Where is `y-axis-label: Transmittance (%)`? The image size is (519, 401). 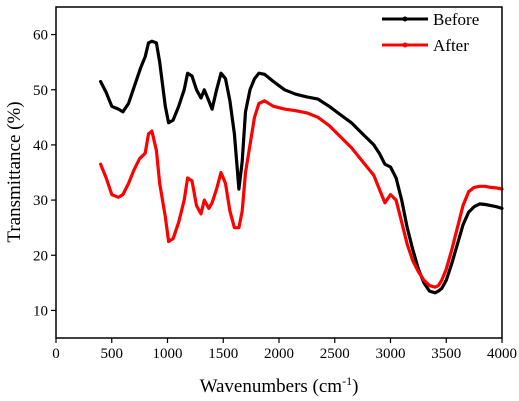 y-axis-label: Transmittance (%) is located at coordinates (14, 171).